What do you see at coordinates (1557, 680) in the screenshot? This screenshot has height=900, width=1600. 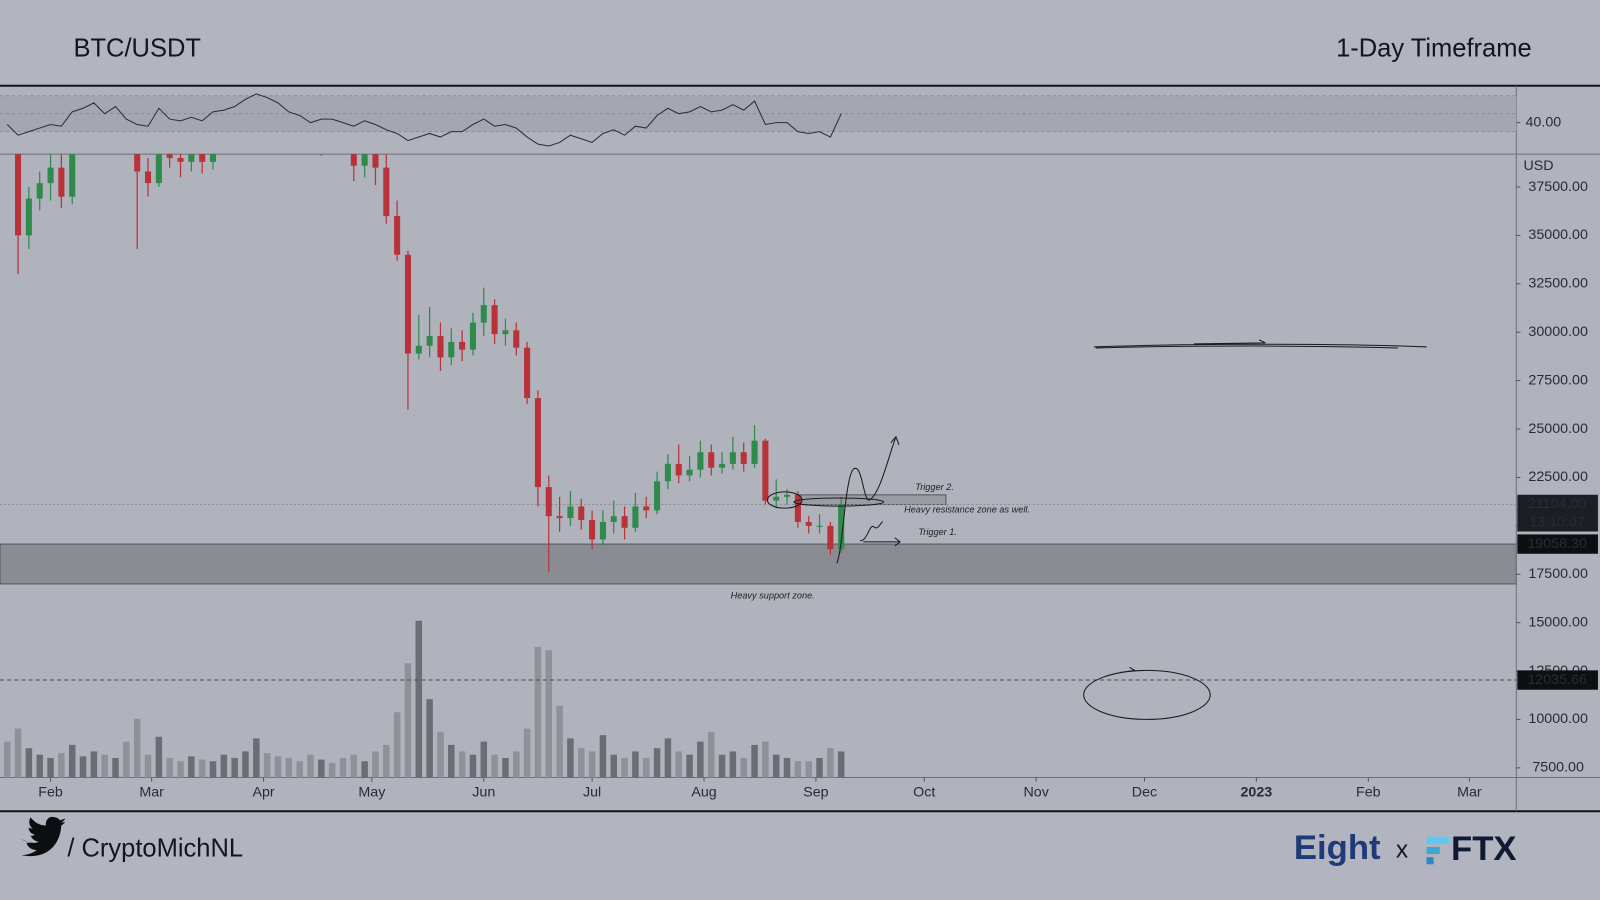 I see `price-badge-label: 12035.66` at bounding box center [1557, 680].